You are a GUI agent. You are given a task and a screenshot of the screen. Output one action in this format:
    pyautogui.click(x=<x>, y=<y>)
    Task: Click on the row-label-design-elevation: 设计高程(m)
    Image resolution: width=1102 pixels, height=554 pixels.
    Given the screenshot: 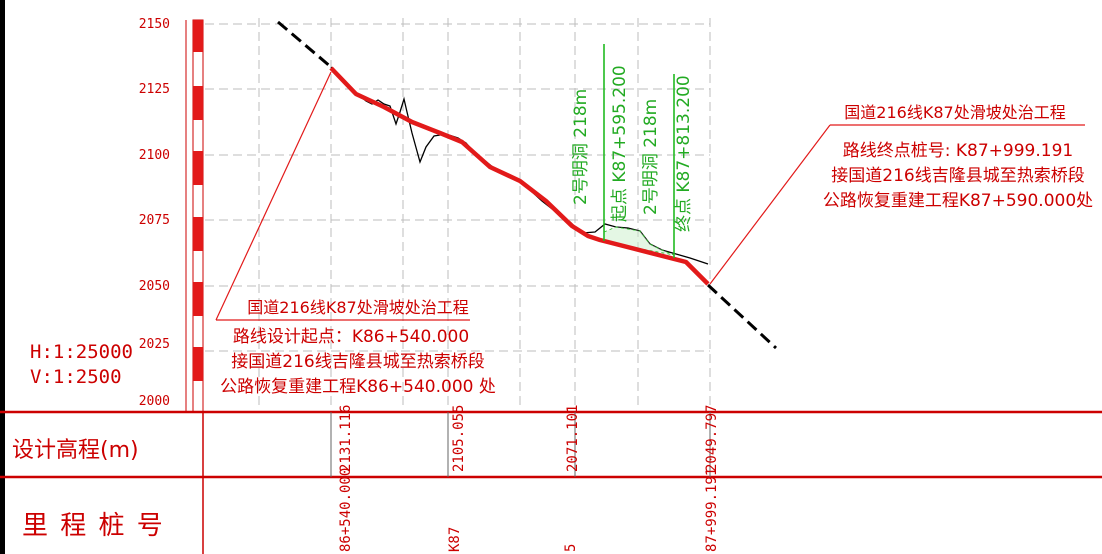 What is the action you would take?
    pyautogui.click(x=75, y=450)
    